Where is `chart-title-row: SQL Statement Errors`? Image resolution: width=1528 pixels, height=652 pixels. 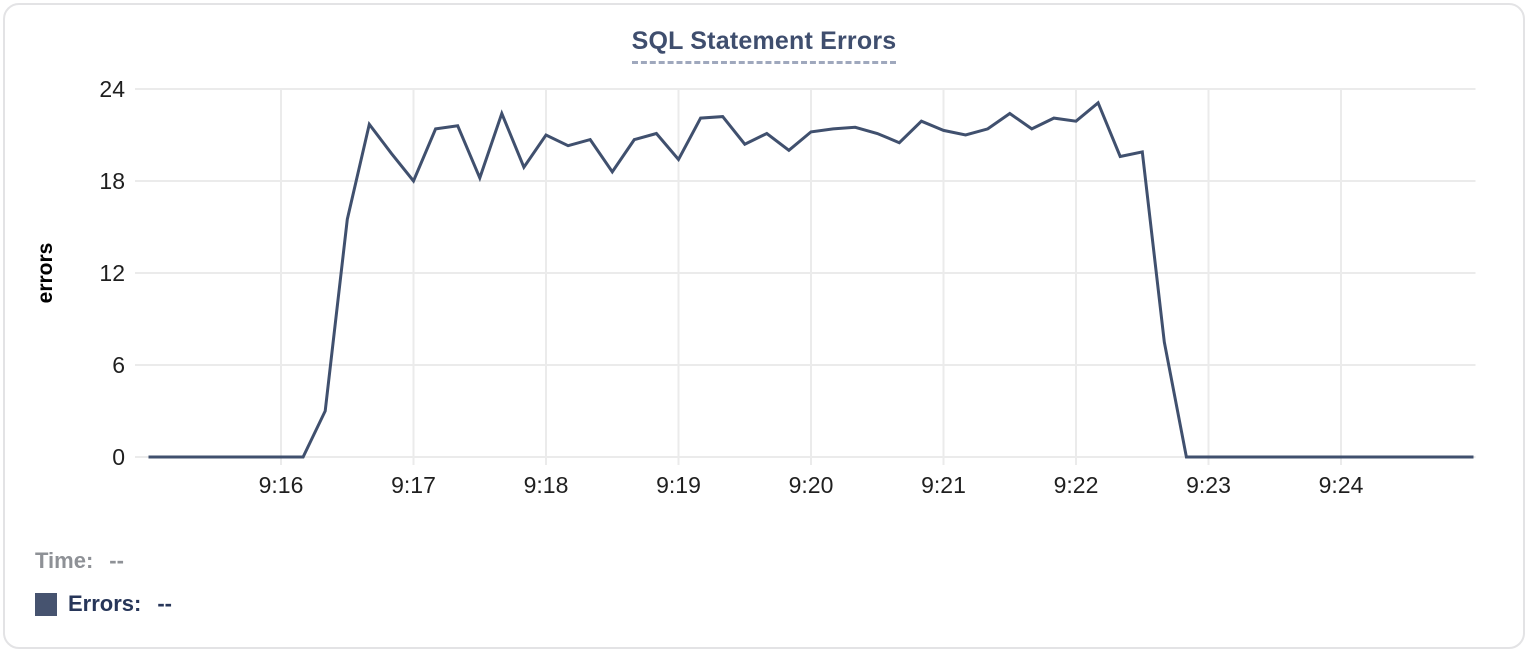
chart-title-row: SQL Statement Errors is located at coordinates (764, 45).